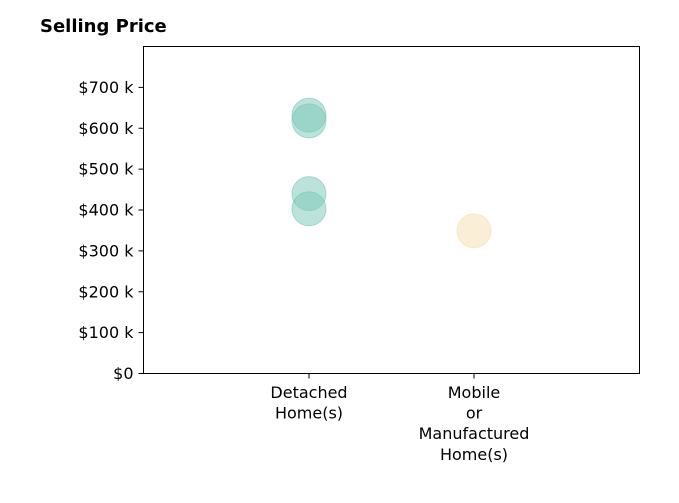 The width and height of the screenshot is (679, 503). Describe the element at coordinates (106, 169) in the screenshot. I see `y-tick-label: $500 k` at that location.